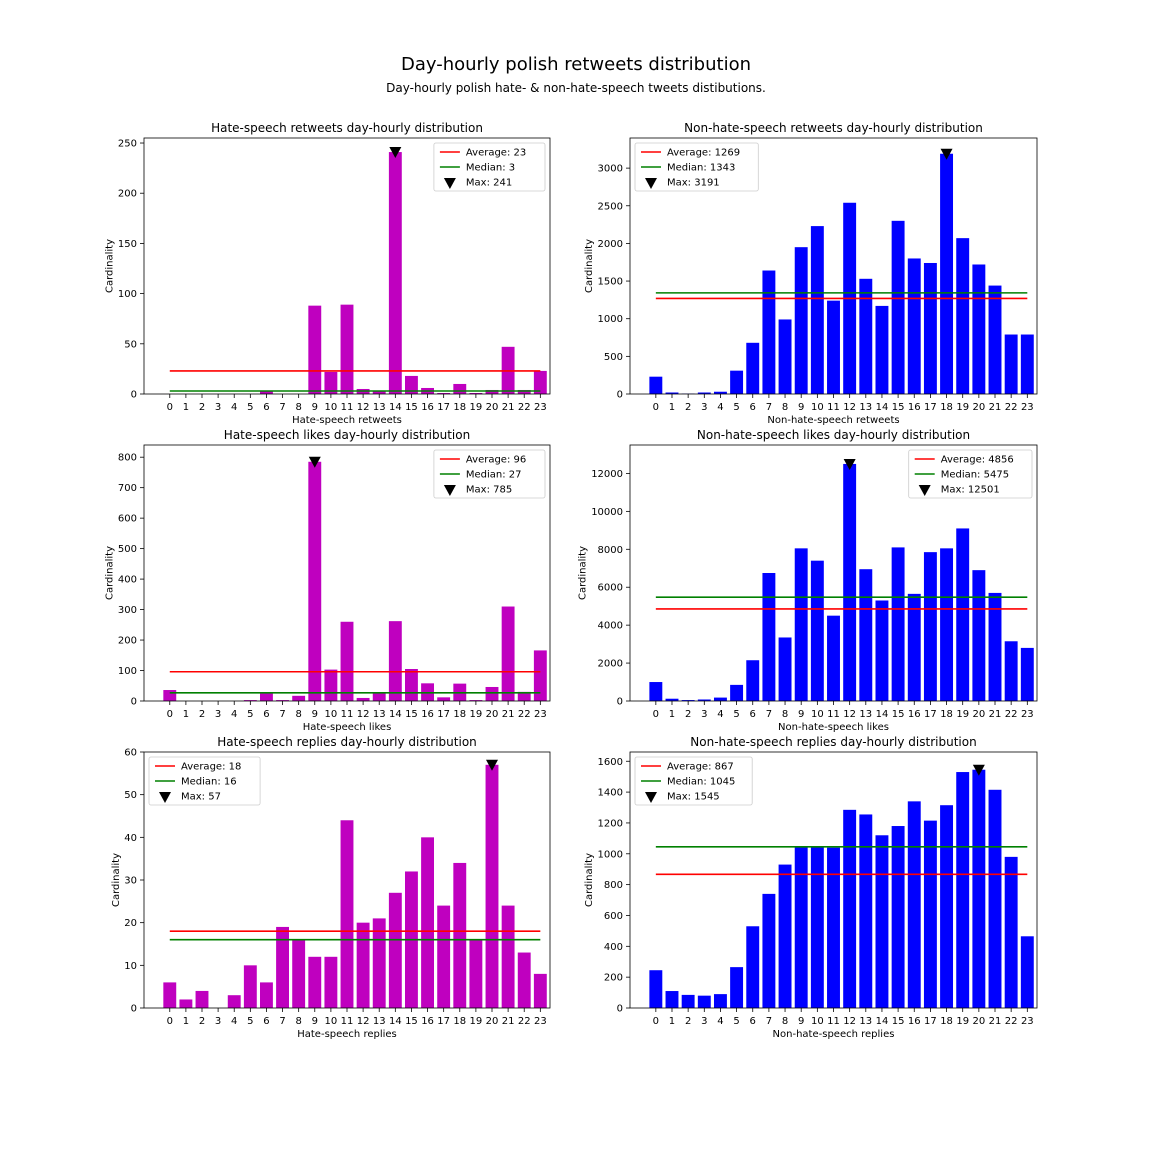 The width and height of the screenshot is (1152, 1152). Describe the element at coordinates (703, 153) in the screenshot. I see `legend-label-average: Average: 1269` at that location.